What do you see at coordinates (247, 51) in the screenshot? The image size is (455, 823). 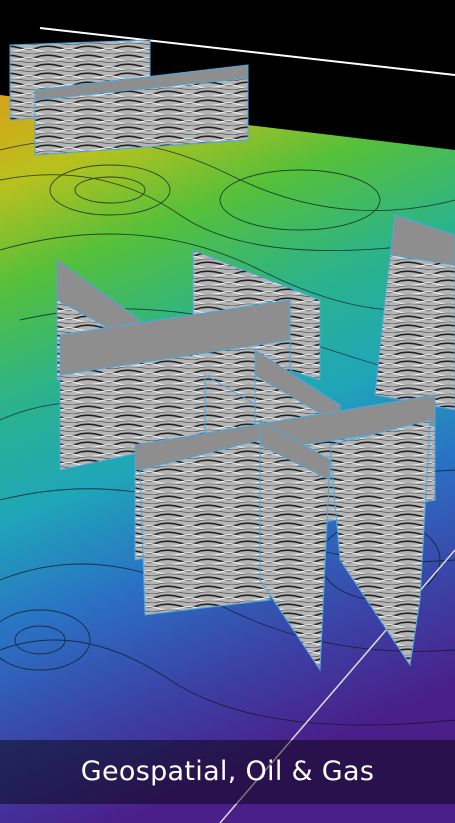 I see `bounding-line` at bounding box center [247, 51].